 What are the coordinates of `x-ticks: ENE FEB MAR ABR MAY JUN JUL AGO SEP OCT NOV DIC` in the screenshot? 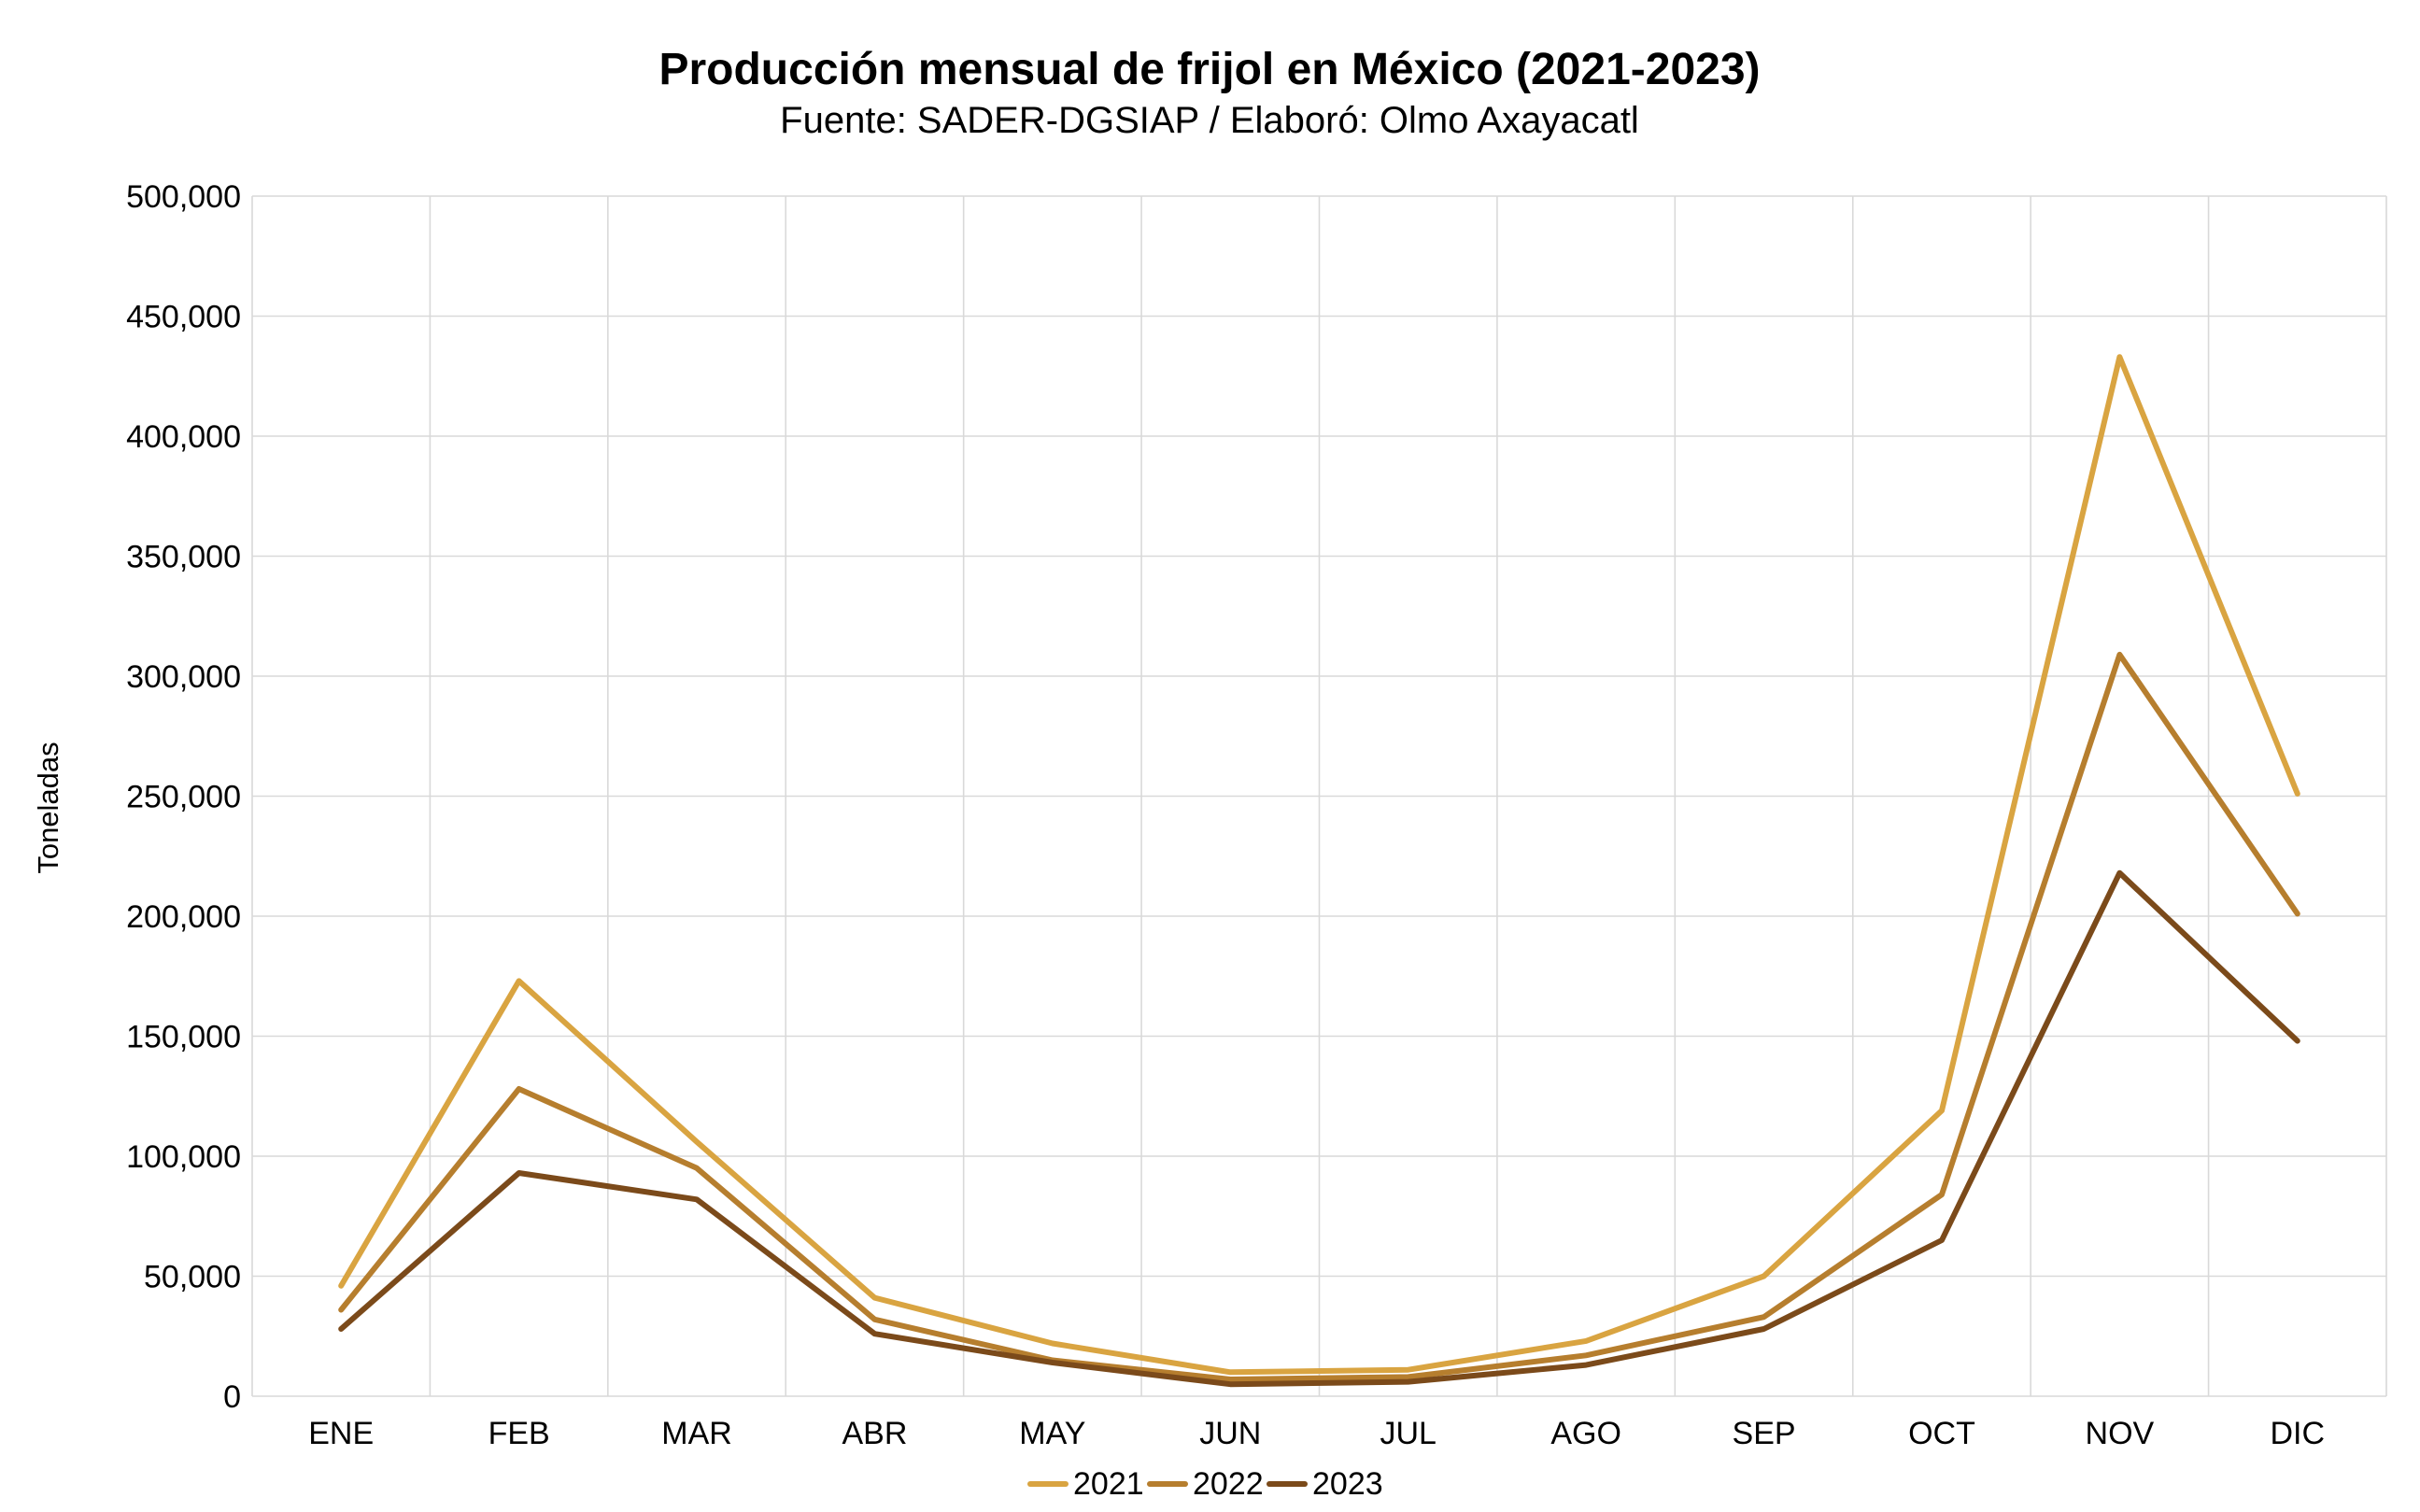 It's located at (1316, 1434).